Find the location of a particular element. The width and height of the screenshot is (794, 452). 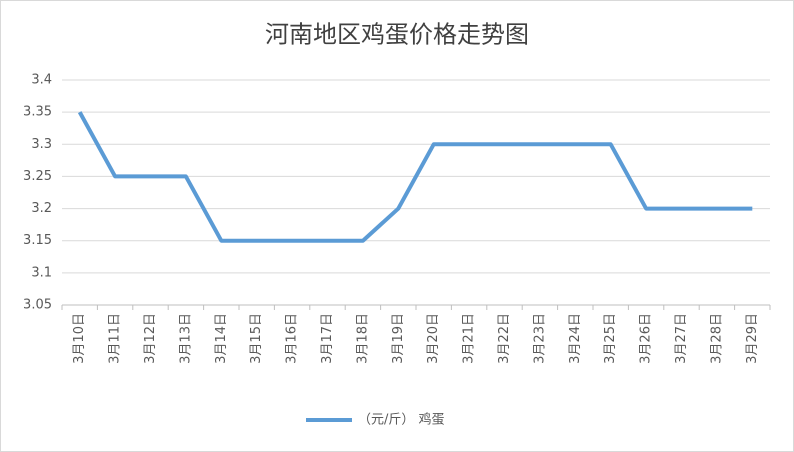

x-tick-label: 3月11日 is located at coordinates (115, 338).